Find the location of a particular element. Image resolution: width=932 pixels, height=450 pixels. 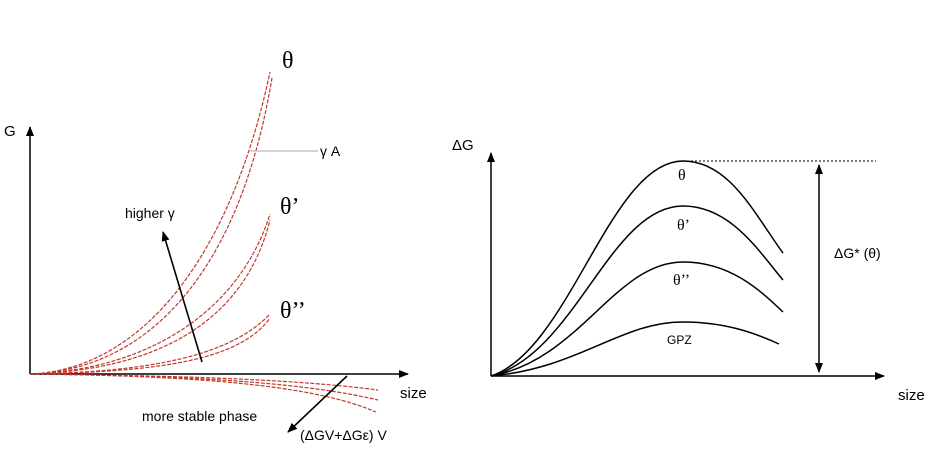

curve-theta-dprime is located at coordinates (637, 319).